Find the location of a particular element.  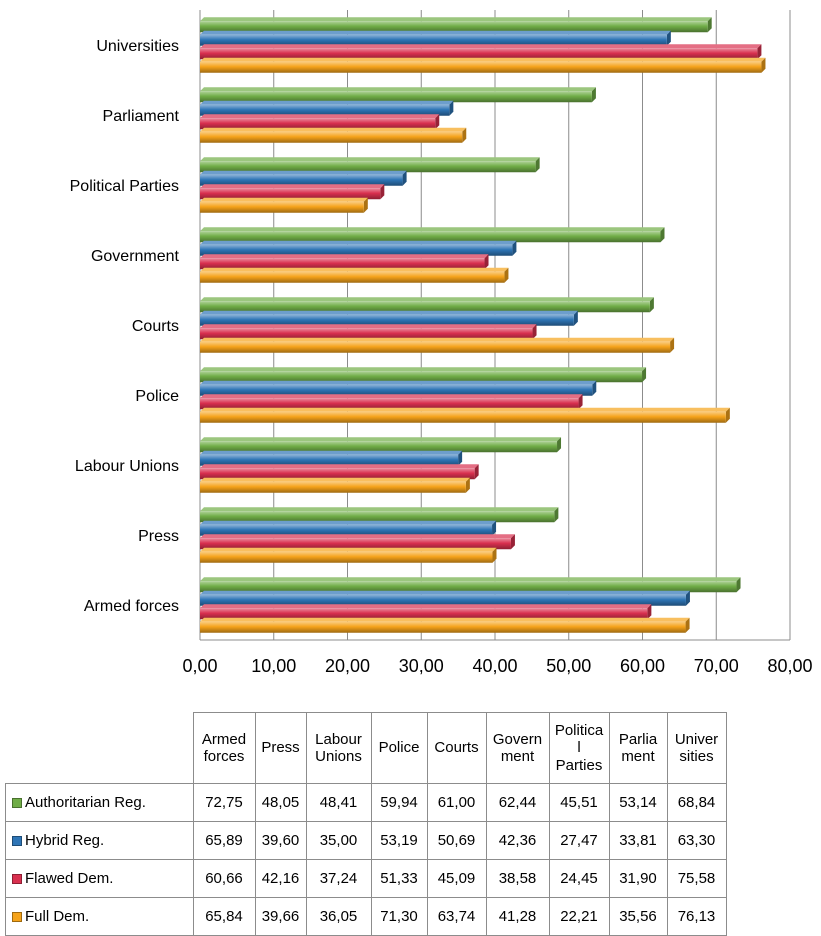

table-cell: 38,58 is located at coordinates (517, 878).